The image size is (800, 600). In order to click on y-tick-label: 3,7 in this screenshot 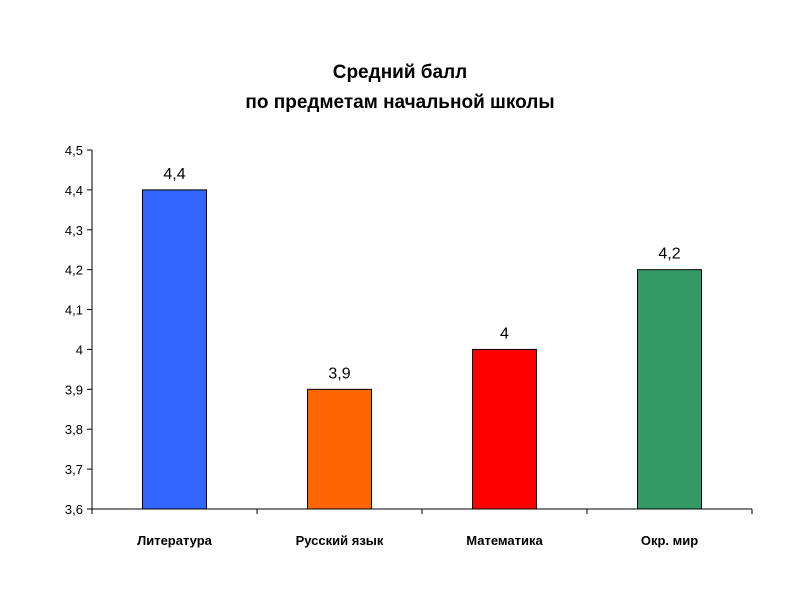, I will do `click(74, 469)`.